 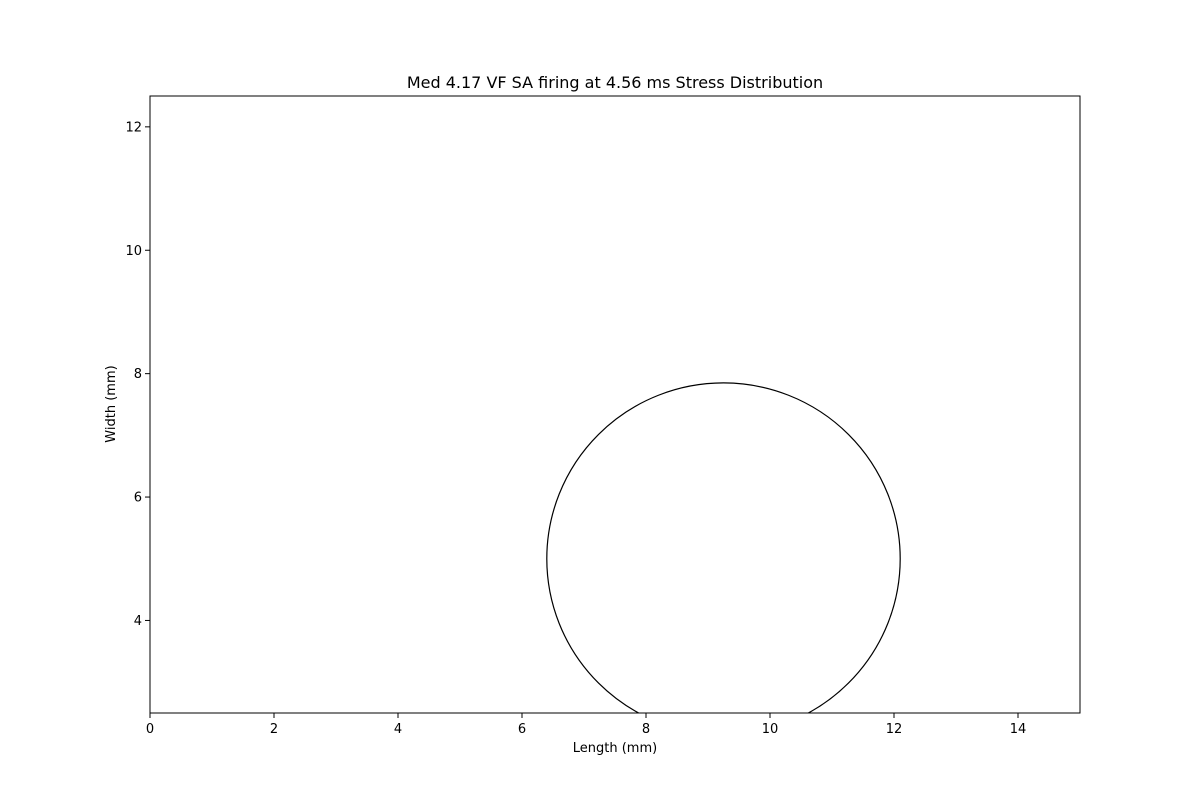 What do you see at coordinates (274, 729) in the screenshot?
I see `x-tick-label: 2` at bounding box center [274, 729].